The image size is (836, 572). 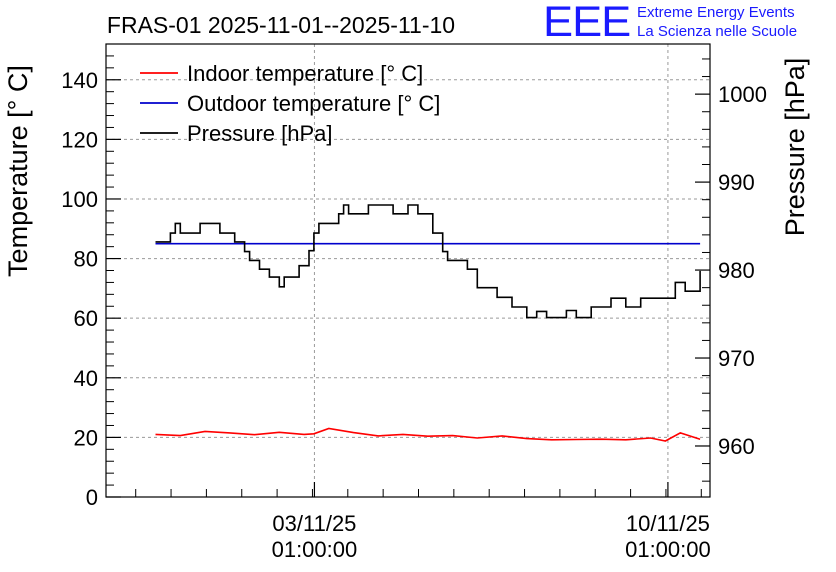 I want to click on chart-title: FRAS-01 2025-11-01--2025-11-10, so click(x=281, y=25).